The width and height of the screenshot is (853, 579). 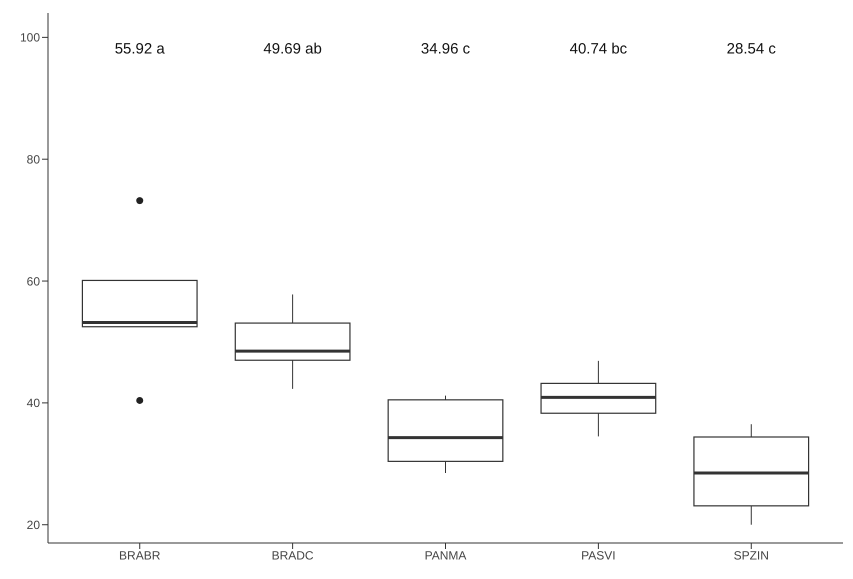 What do you see at coordinates (445, 49) in the screenshot?
I see `annotation: 34.96 c` at bounding box center [445, 49].